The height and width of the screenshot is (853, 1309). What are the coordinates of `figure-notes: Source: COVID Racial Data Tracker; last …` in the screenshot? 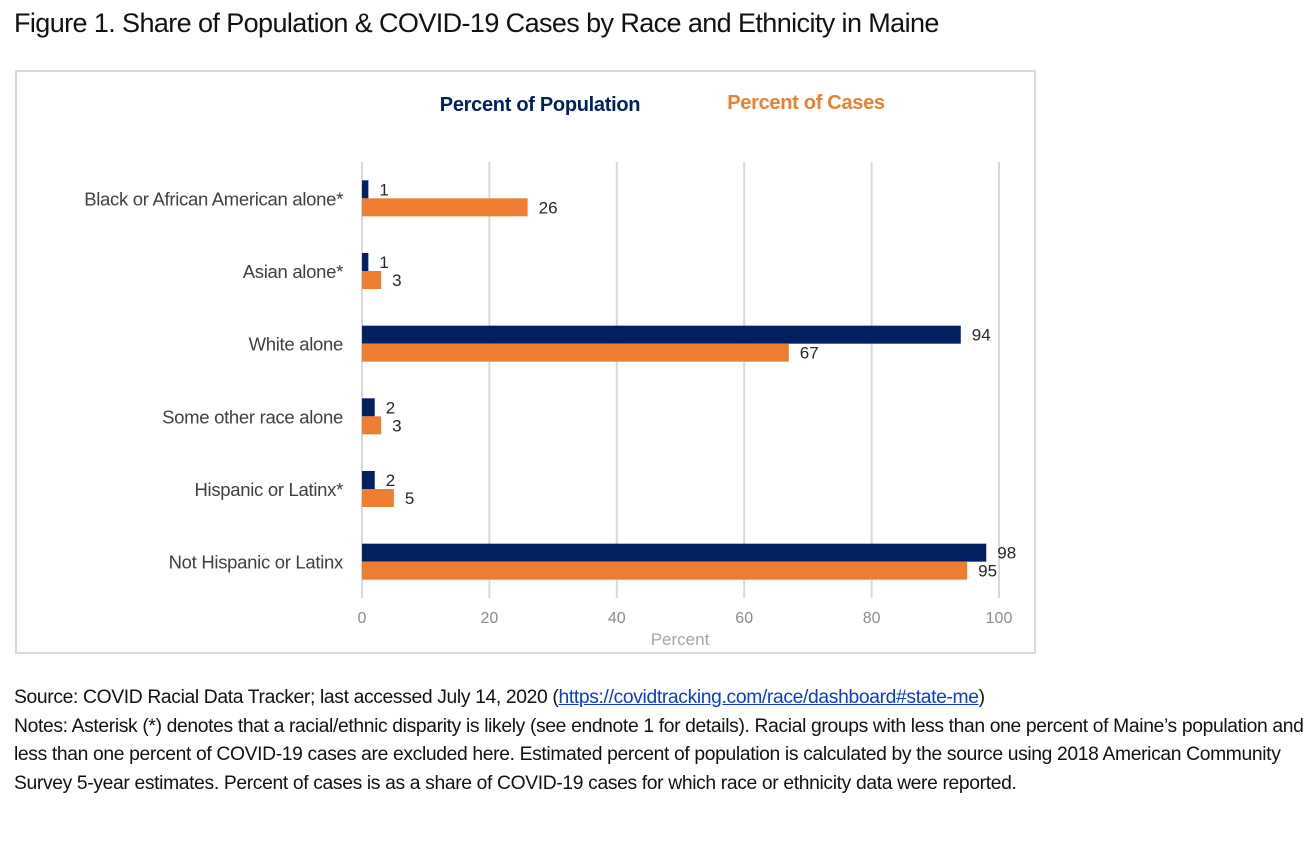 It's located at (659, 741).